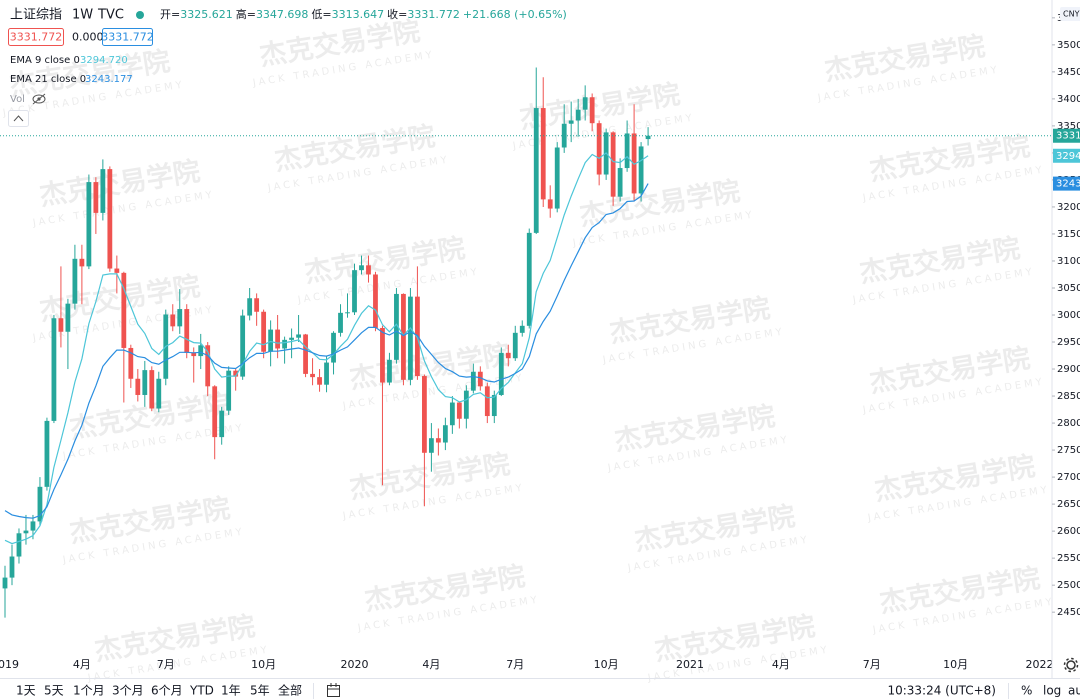 The image size is (1080, 700). I want to click on range-ytd: YTD, so click(201, 691).